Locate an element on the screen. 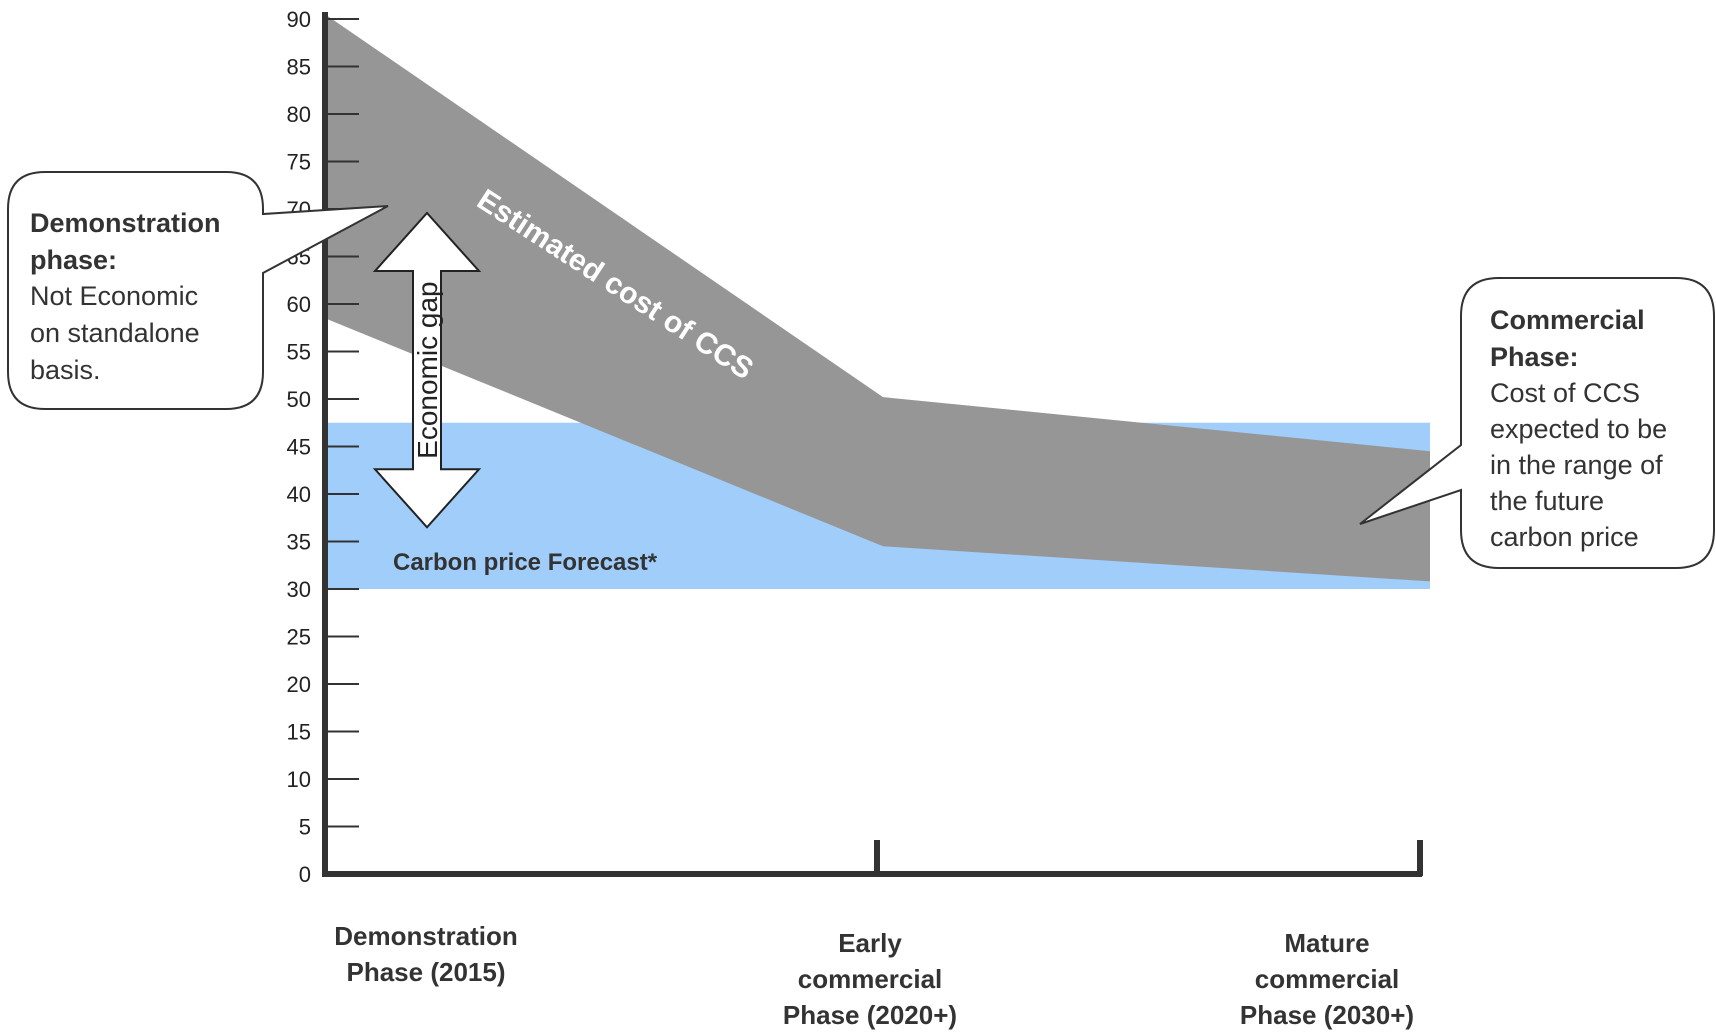  y-tick-label: 40 is located at coordinates (299, 494).